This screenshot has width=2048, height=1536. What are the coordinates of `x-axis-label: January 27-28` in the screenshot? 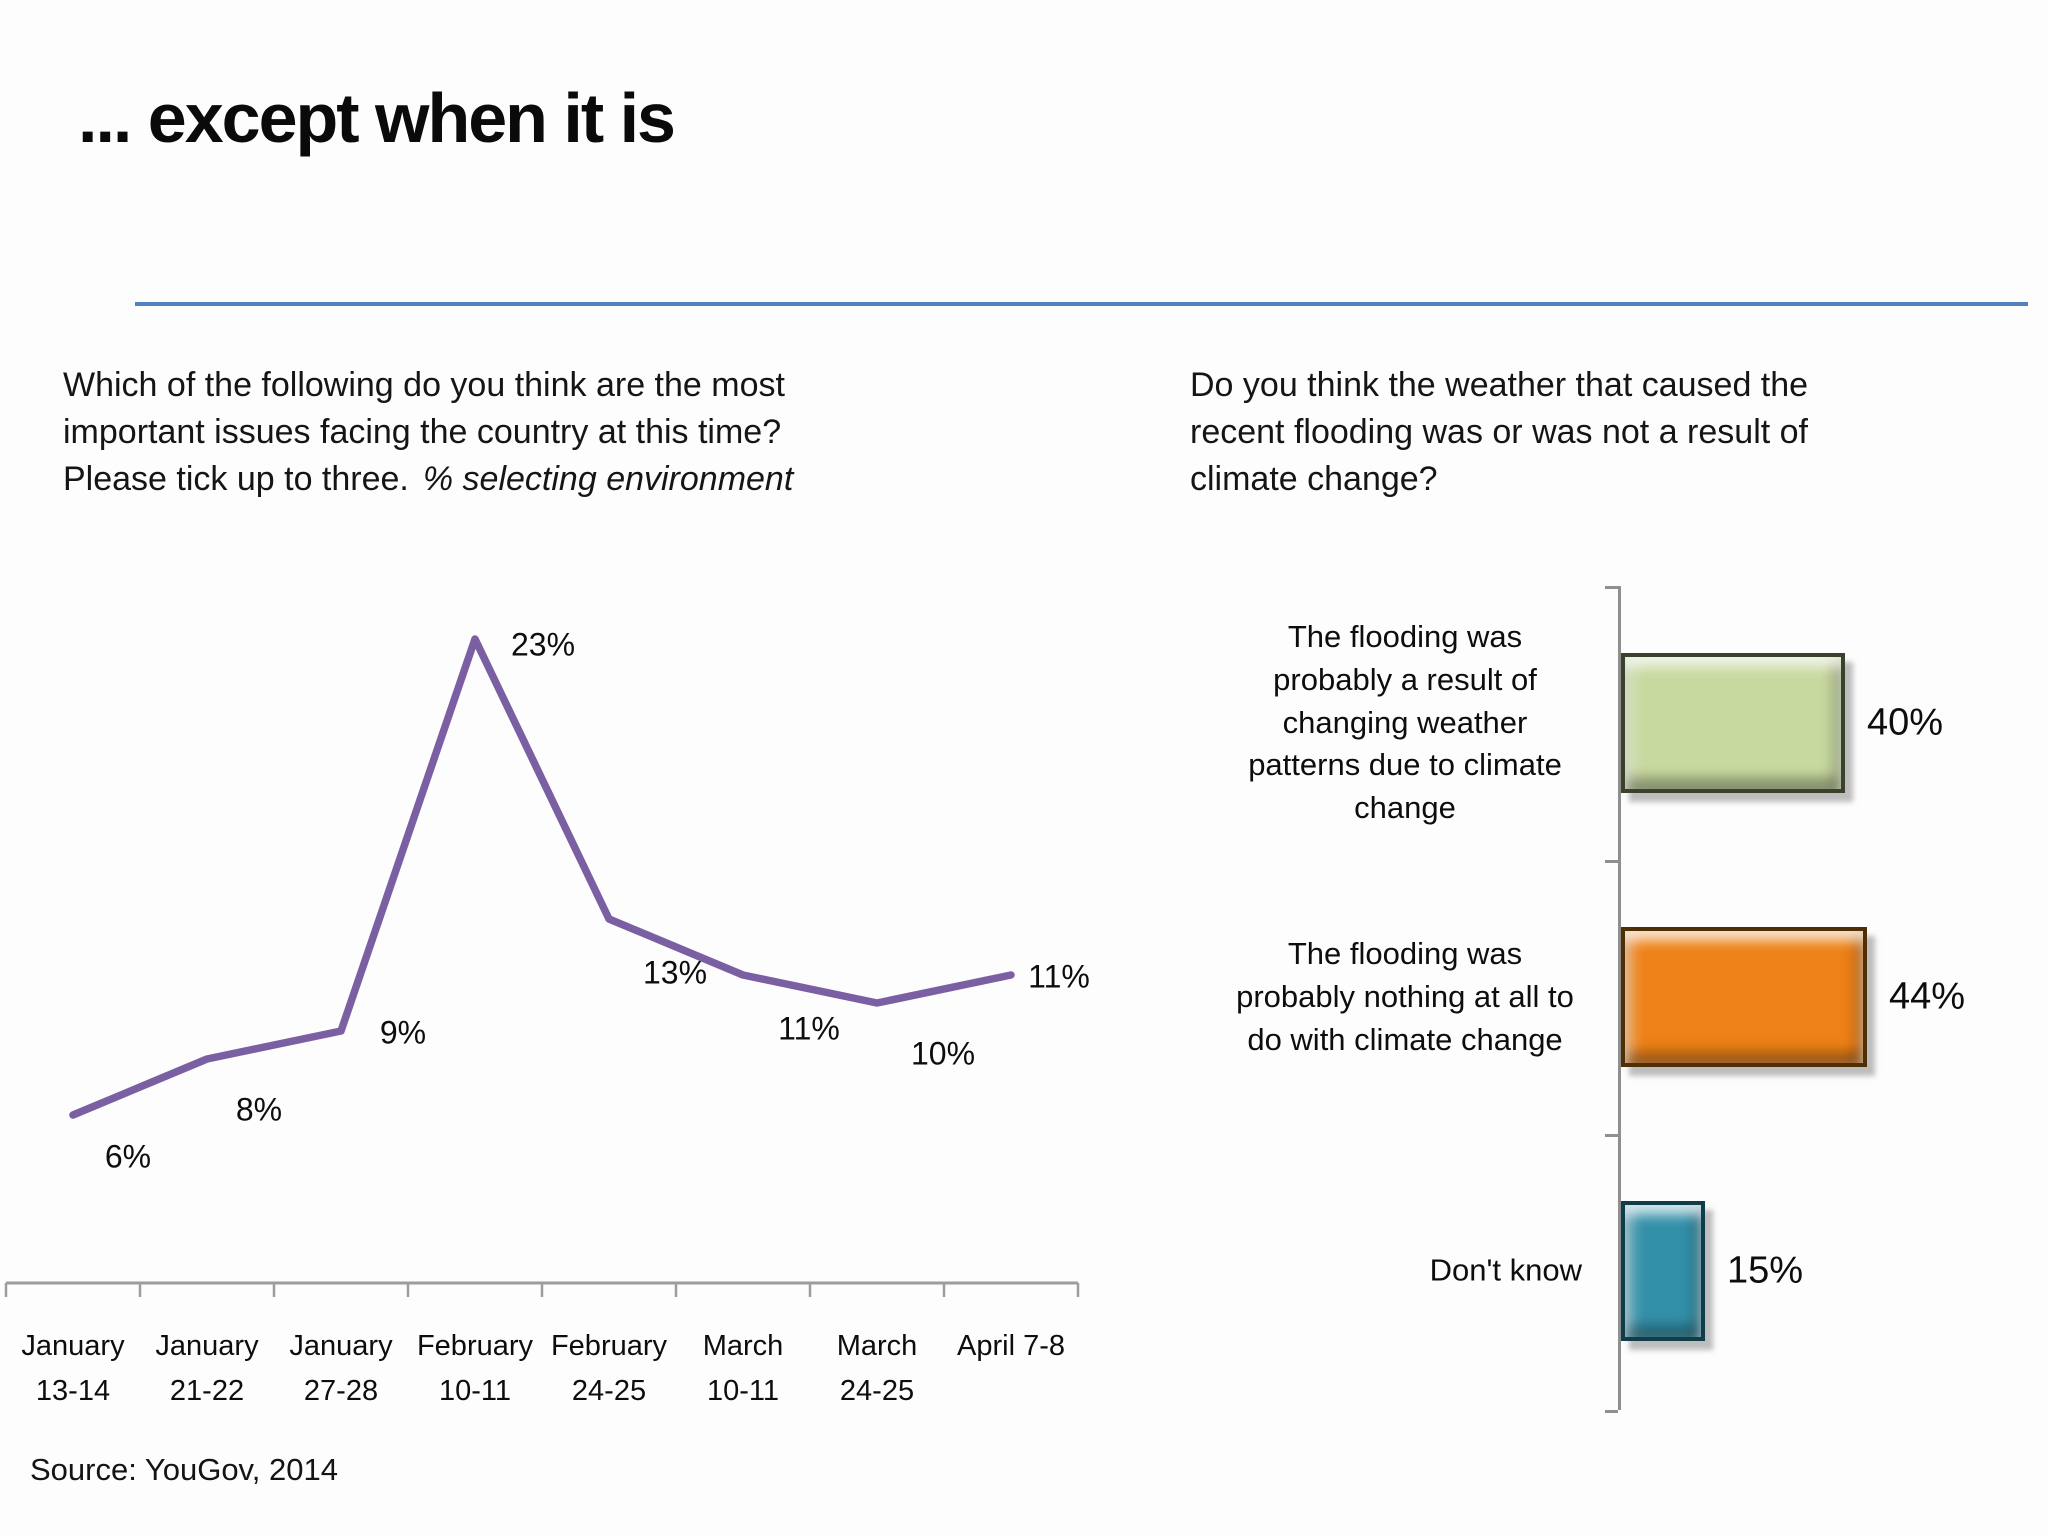 It's located at (341, 1368).